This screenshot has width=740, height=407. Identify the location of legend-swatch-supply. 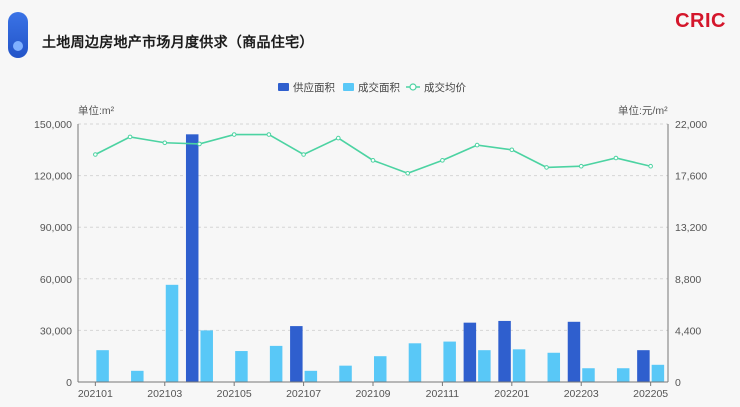
(283, 87).